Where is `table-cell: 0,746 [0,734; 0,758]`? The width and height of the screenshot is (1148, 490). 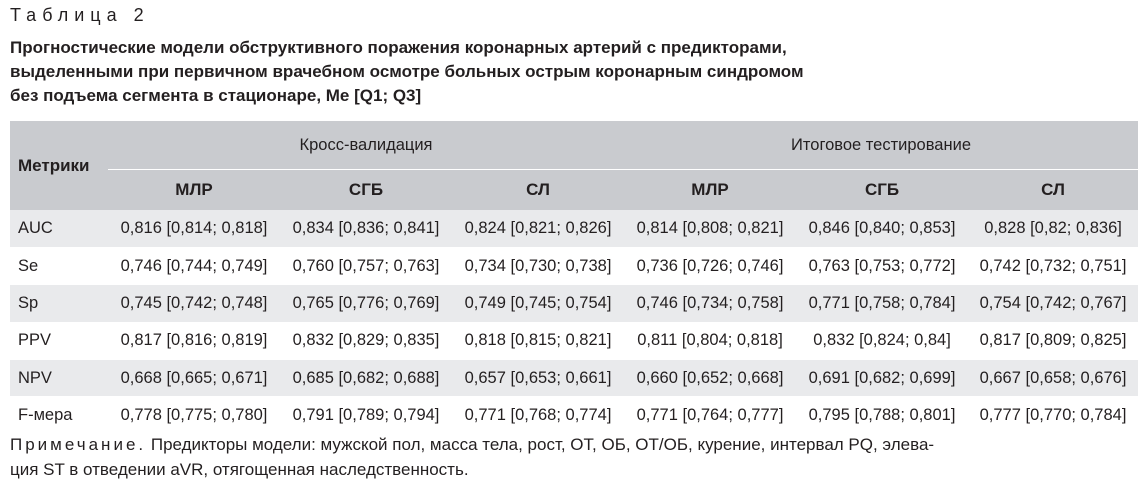
table-cell: 0,746 [0,734; 0,758] is located at coordinates (710, 302).